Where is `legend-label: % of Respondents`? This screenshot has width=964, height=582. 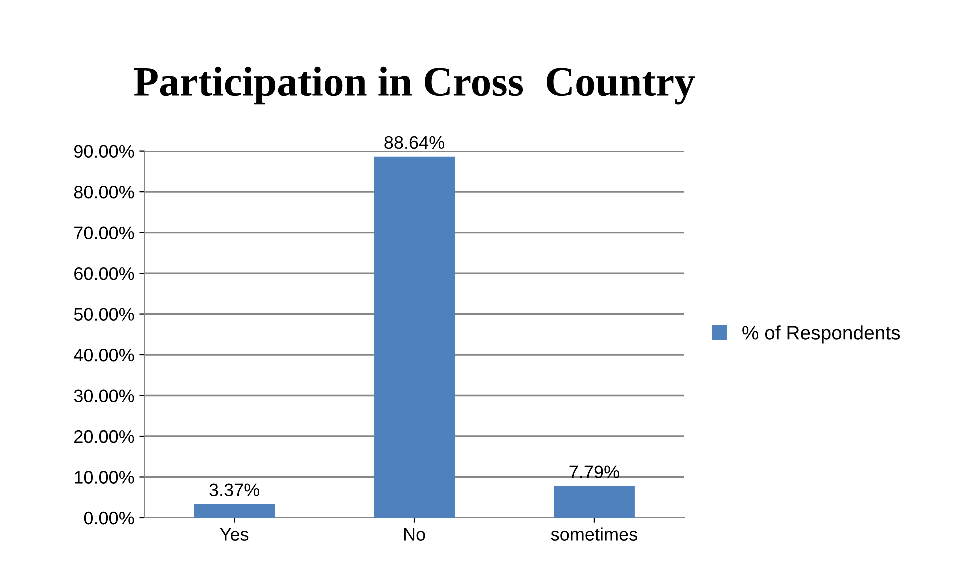 legend-label: % of Respondents is located at coordinates (821, 335).